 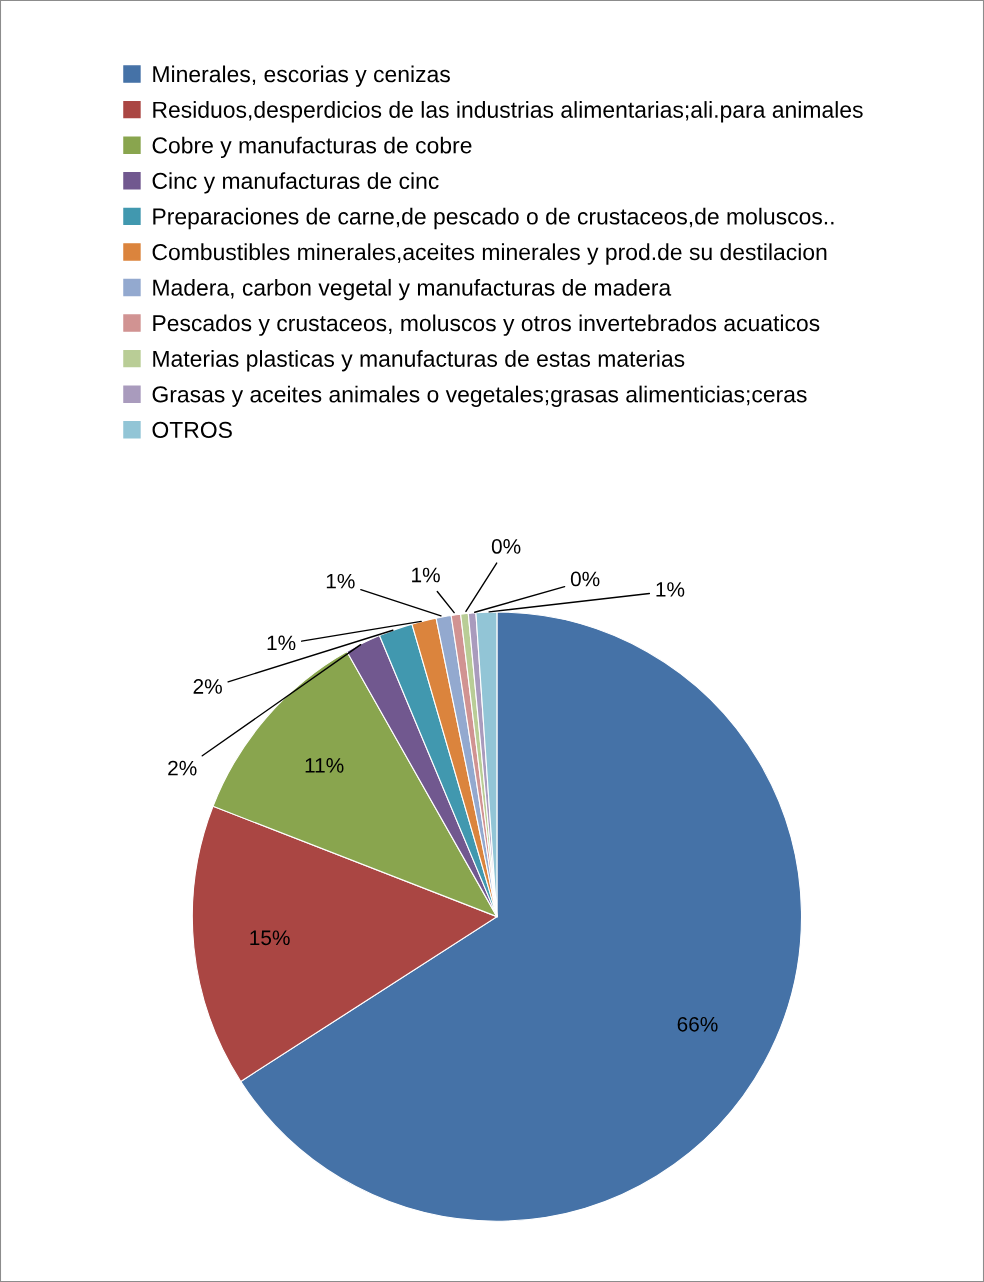 What do you see at coordinates (508, 112) in the screenshot?
I see `legend-label: Residuos,desperdicios de las industrias alimentarias;ali.para animales` at bounding box center [508, 112].